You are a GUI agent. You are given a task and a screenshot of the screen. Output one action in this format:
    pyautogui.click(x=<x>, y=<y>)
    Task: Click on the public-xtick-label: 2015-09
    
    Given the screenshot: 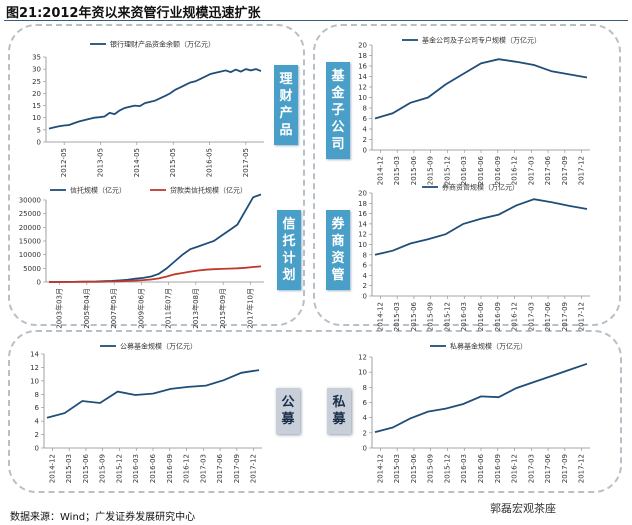 What is the action you would take?
    pyautogui.click(x=103, y=468)
    